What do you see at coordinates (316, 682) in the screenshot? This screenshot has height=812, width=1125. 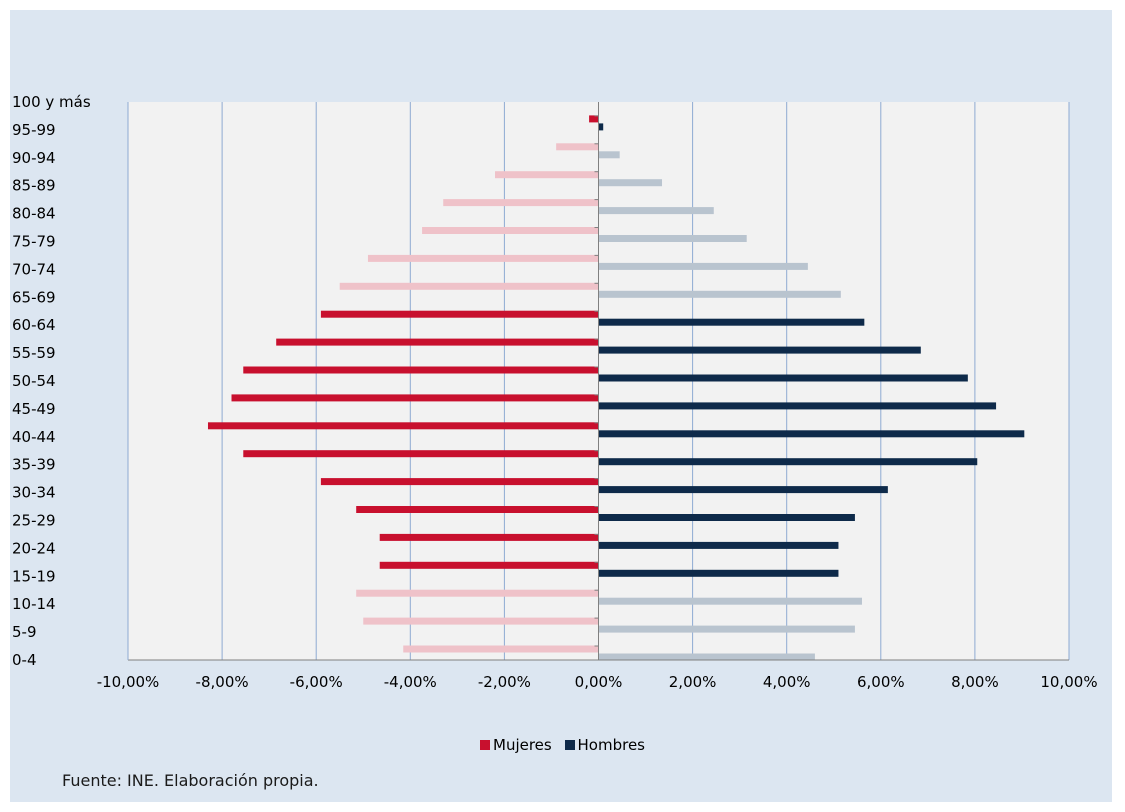 I see `x-tick-label: -6,00%` at bounding box center [316, 682].